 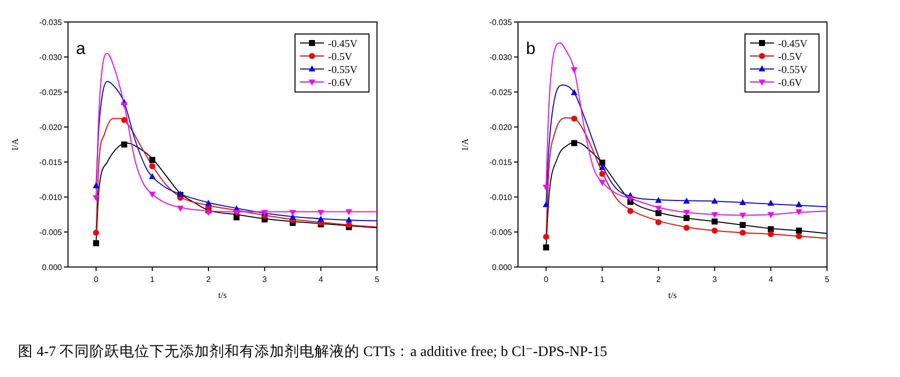 I want to click on x-tick-label: 5, so click(x=377, y=279).